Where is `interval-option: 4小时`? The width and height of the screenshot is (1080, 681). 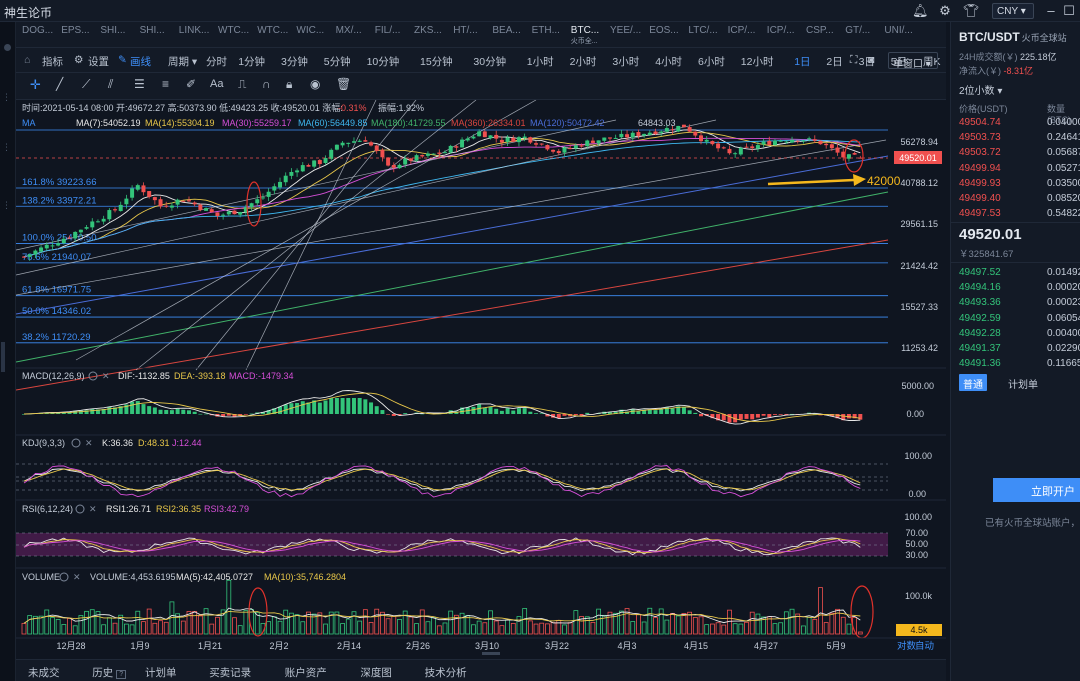
interval-option: 4小时 is located at coordinates (669, 62).